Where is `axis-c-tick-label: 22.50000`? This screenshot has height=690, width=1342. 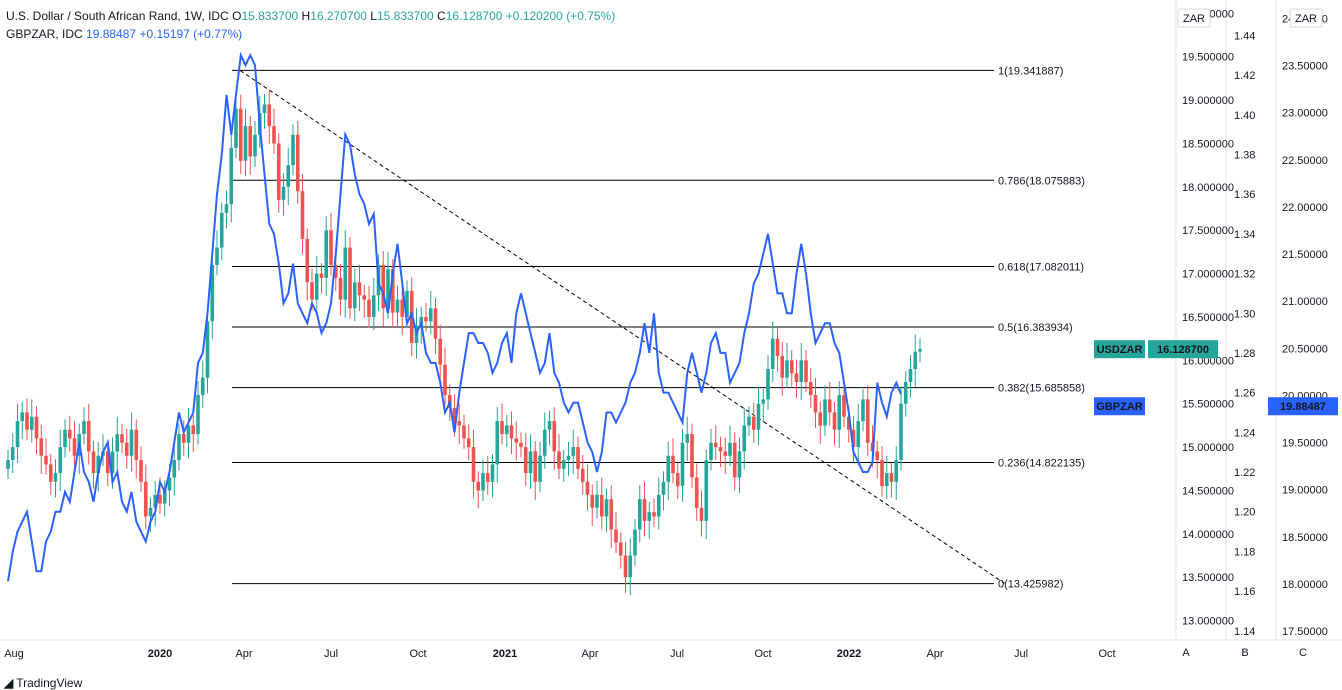
axis-c-tick-label: 22.50000 is located at coordinates (1305, 161).